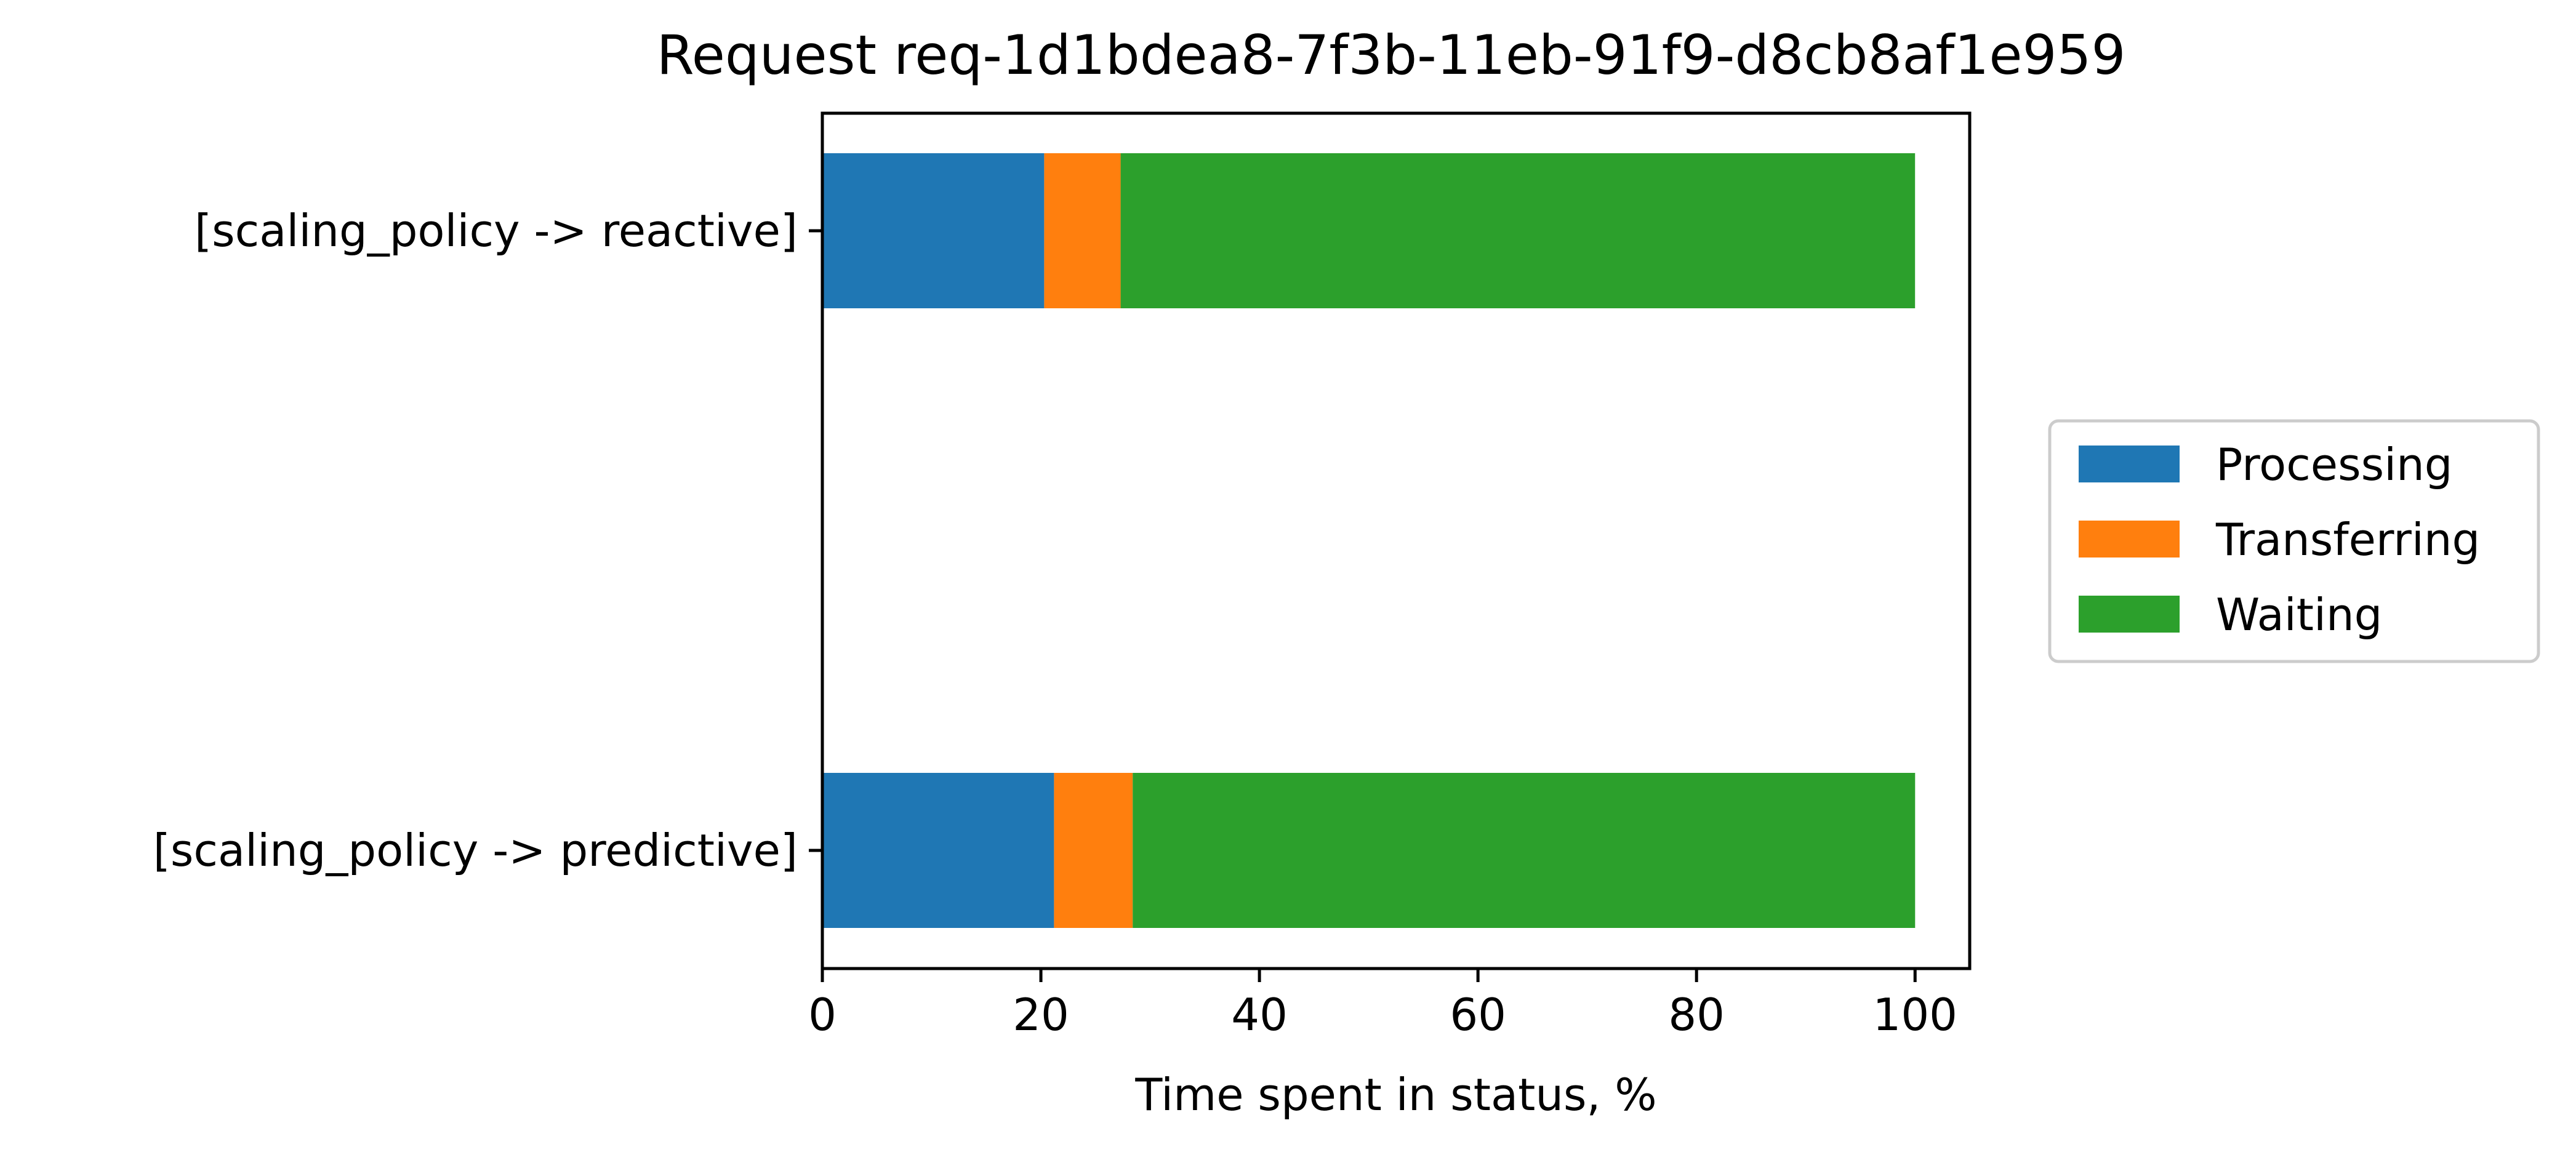 The width and height of the screenshot is (2576, 1163). Describe the element at coordinates (2347, 540) in the screenshot. I see `legend-label-transferring: Transferring` at that location.